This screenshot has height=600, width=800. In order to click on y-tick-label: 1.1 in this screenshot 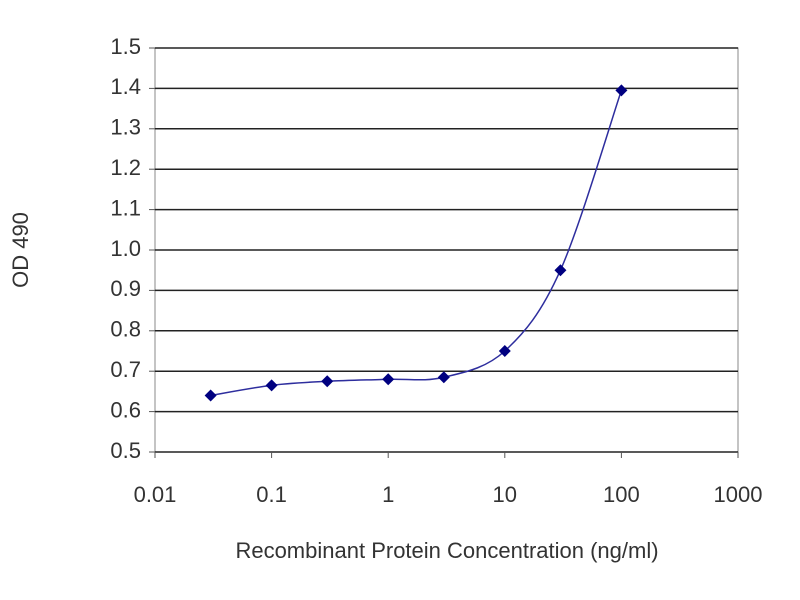, I will do `click(125, 207)`.